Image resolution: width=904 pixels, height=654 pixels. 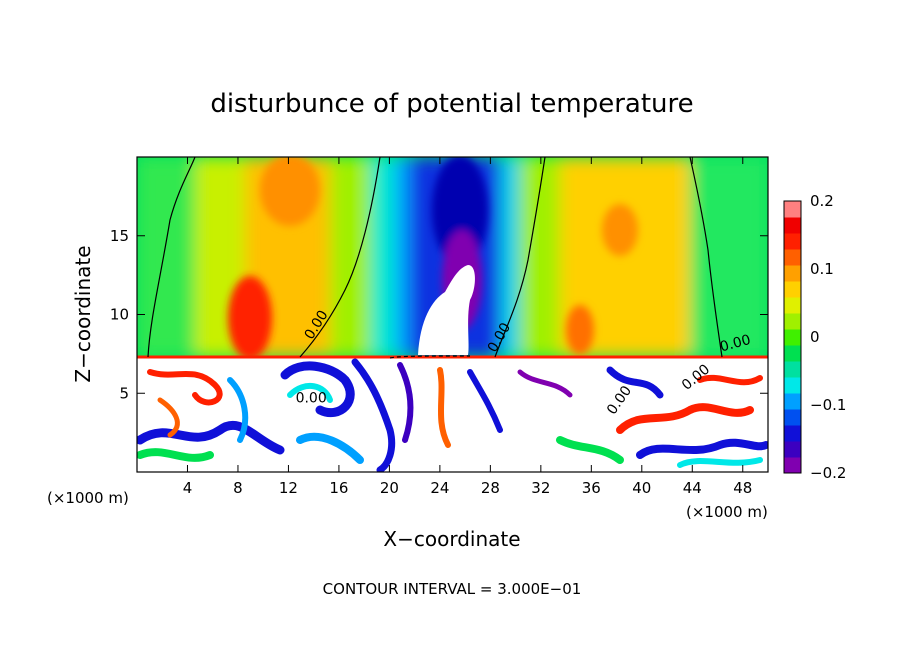 What do you see at coordinates (88, 498) in the screenshot?
I see `x-unit-label-left: (×1000 m)` at bounding box center [88, 498].